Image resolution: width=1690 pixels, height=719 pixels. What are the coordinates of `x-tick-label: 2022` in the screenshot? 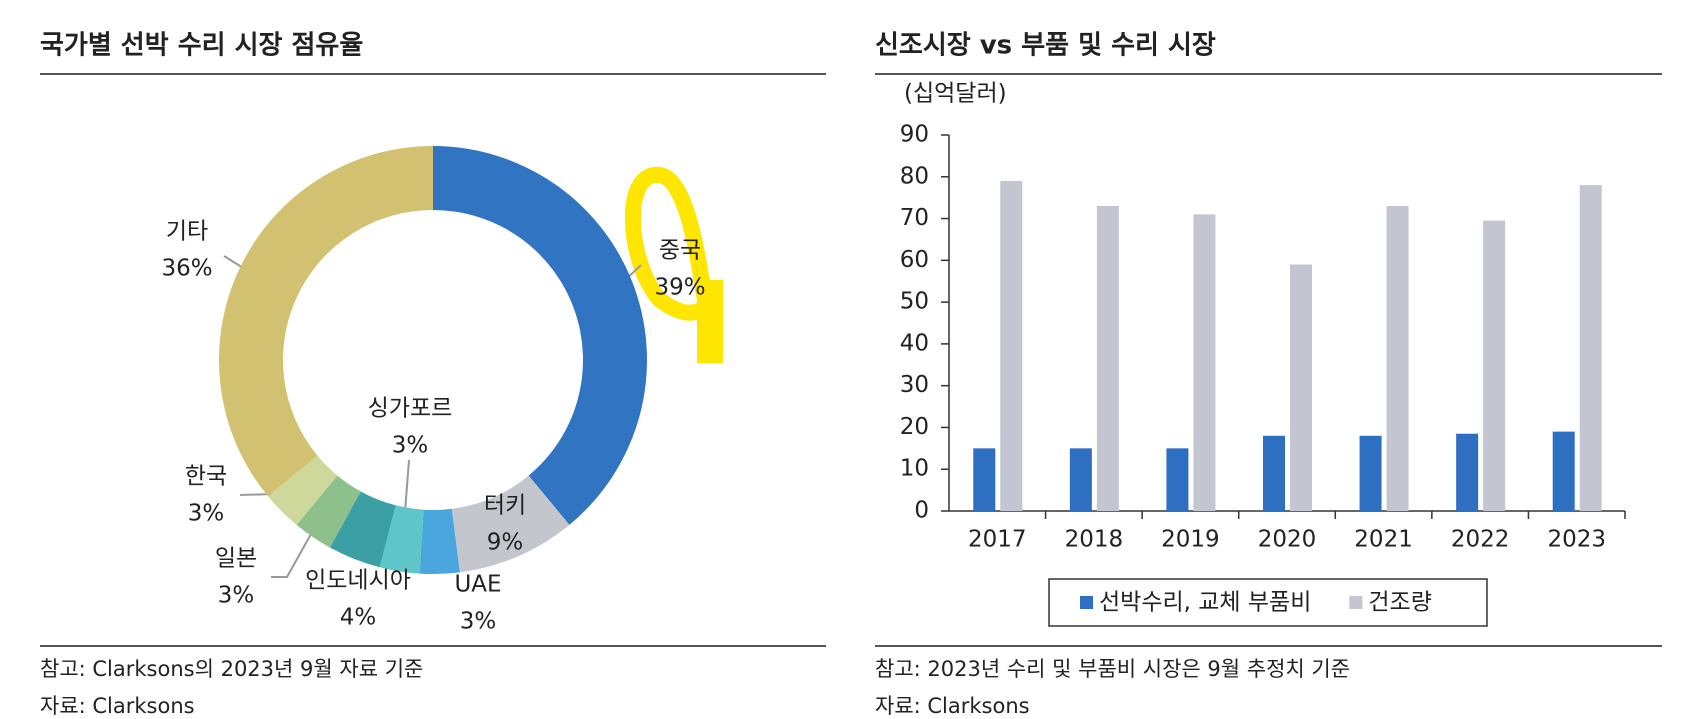 It's located at (1480, 540).